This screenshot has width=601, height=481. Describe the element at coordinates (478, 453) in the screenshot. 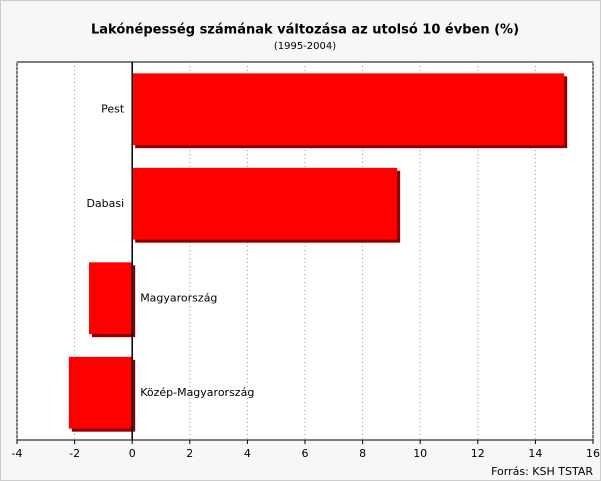

I see `x-tick-label: 12` at that location.